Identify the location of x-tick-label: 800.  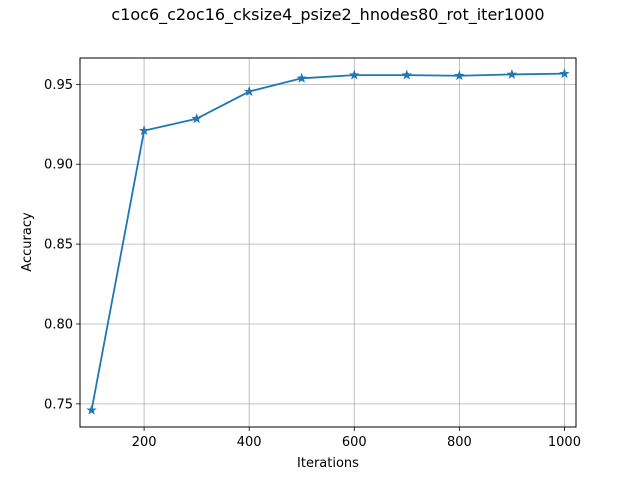
(459, 442).